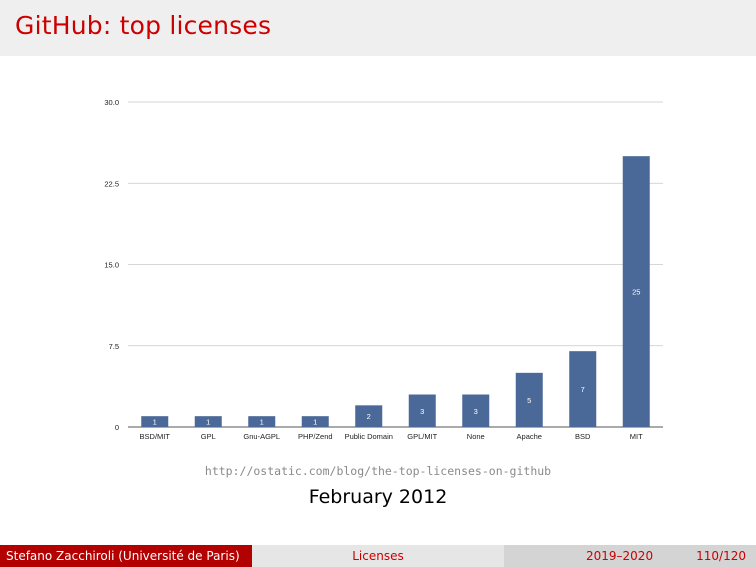  I want to click on footer-right-panel: 2019–2020 110/120, so click(630, 556).